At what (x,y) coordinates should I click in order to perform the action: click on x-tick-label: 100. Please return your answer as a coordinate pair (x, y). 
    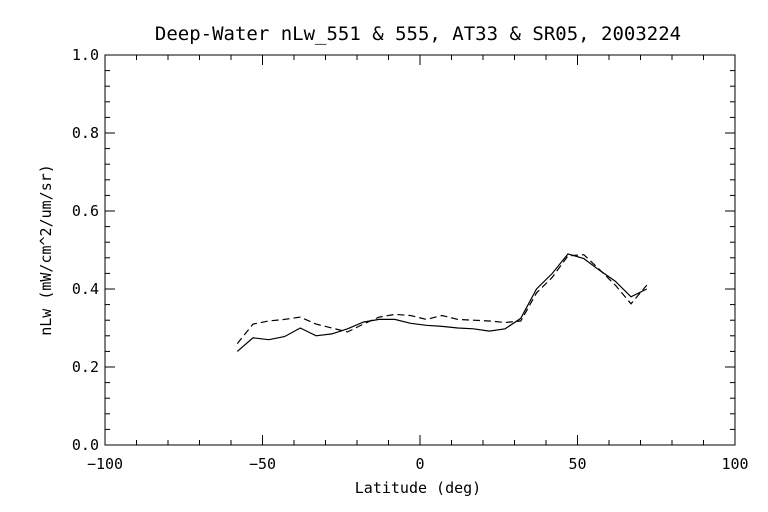
    Looking at the image, I should click on (734, 464).